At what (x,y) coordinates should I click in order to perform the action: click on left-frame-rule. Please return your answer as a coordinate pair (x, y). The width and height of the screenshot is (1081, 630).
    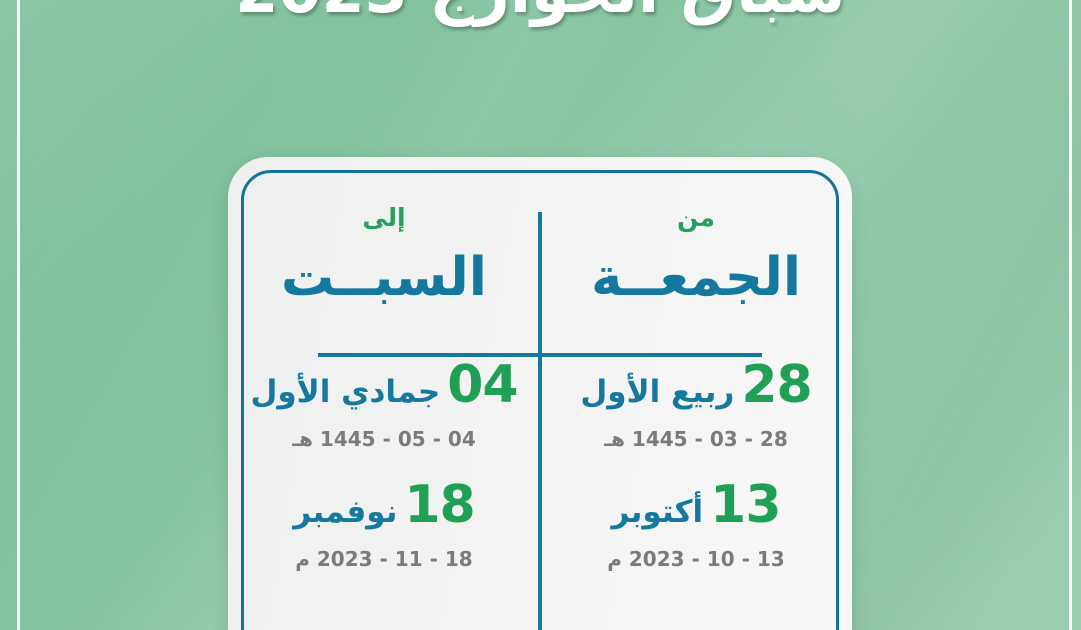
    Looking at the image, I should click on (18, 315).